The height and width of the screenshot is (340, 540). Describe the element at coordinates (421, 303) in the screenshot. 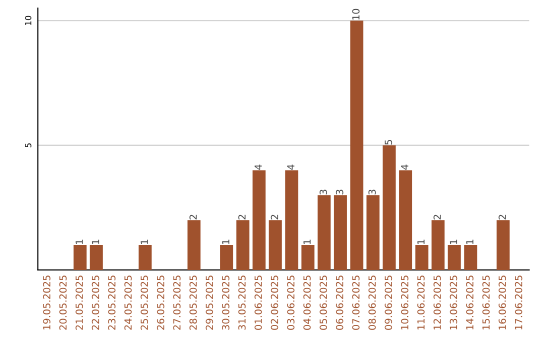

I see `x-tick-label: 11.06.2025` at that location.